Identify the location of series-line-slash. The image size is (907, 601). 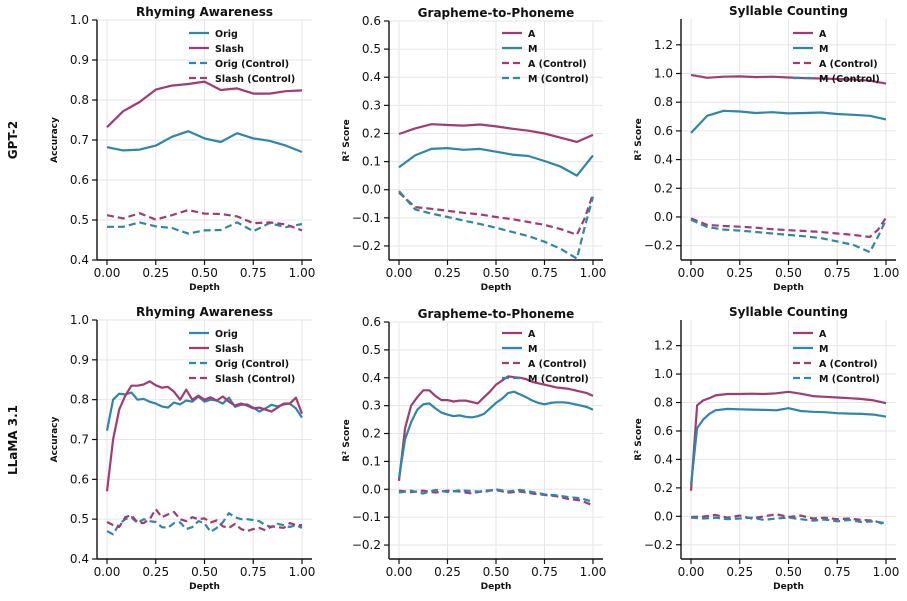
(204, 104).